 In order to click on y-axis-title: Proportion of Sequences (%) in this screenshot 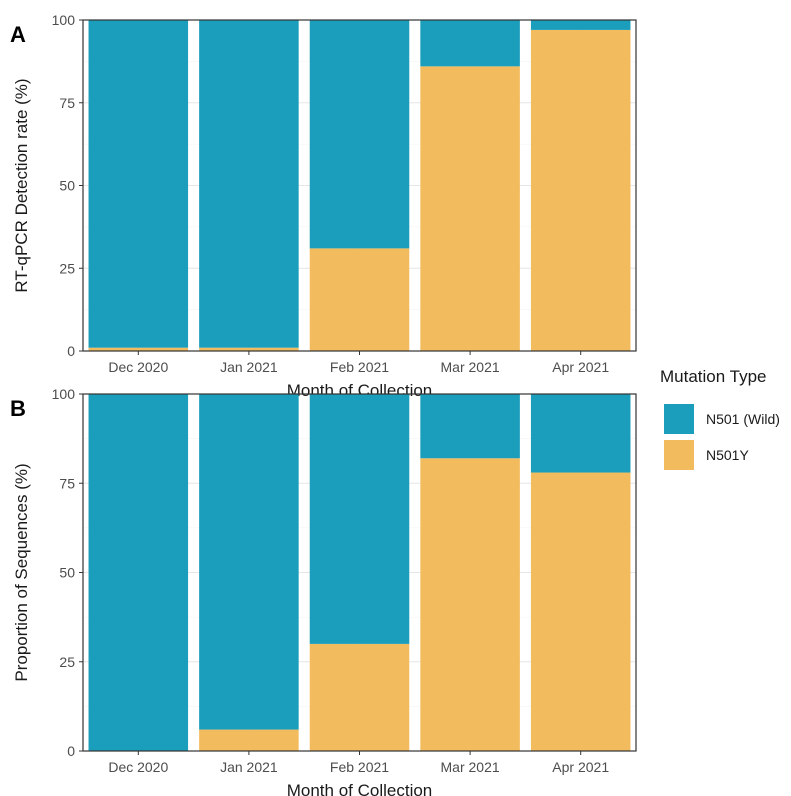, I will do `click(21, 572)`.